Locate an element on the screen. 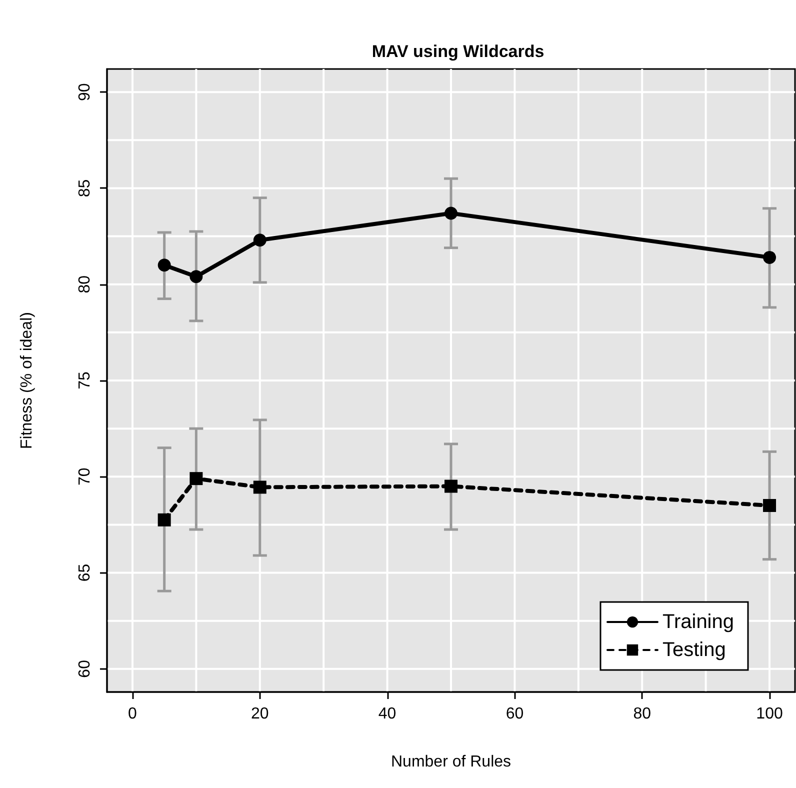 The height and width of the screenshot is (788, 796). legend-label: Training is located at coordinates (698, 622).